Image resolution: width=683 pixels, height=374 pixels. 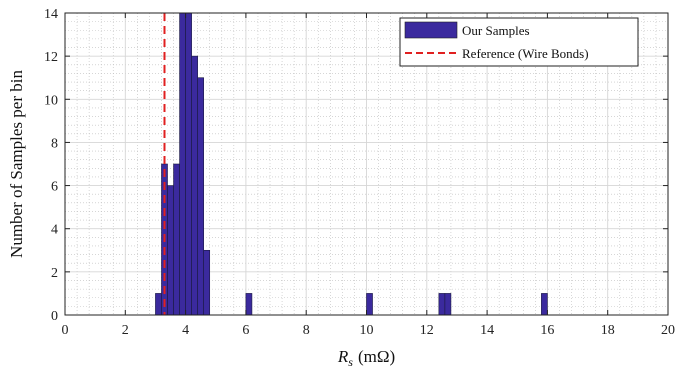 I want to click on x-axis-label-main: R, so click(x=343, y=356).